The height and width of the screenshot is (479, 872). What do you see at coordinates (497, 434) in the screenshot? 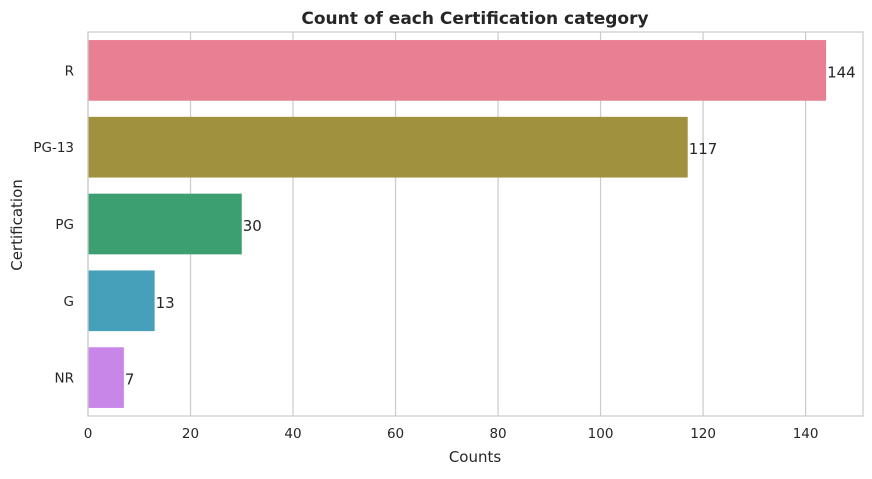
I see `x-tick-label: 80` at bounding box center [497, 434].